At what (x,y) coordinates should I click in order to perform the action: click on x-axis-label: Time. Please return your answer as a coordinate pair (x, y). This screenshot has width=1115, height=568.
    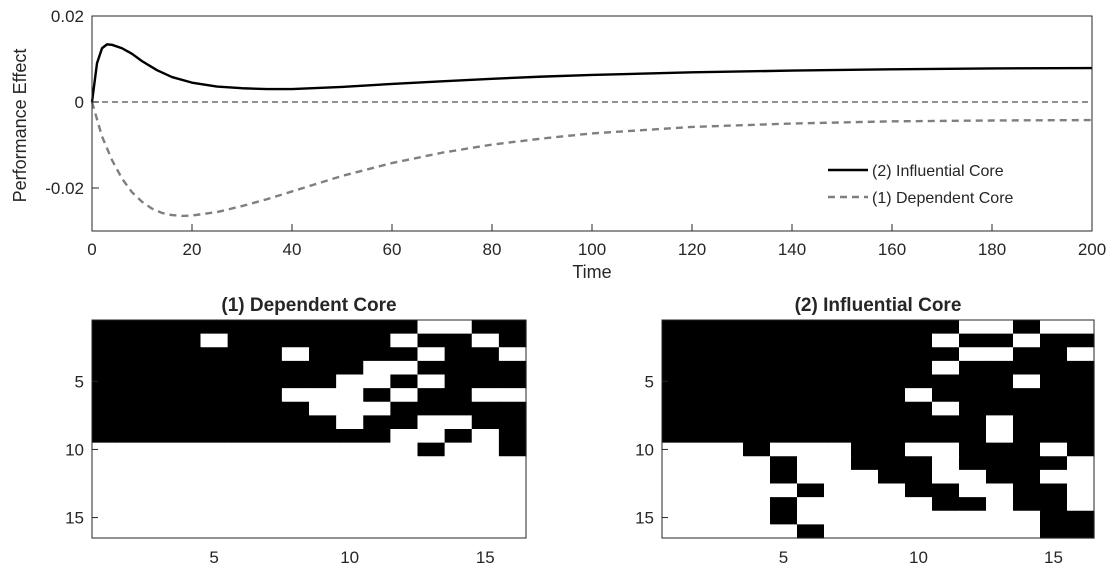
    Looking at the image, I should click on (591, 272).